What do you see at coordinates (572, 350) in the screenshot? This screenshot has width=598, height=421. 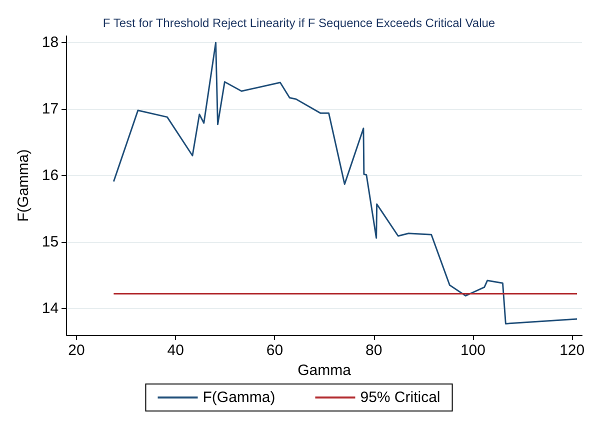 I see `x-tick-label: 120` at bounding box center [572, 350].